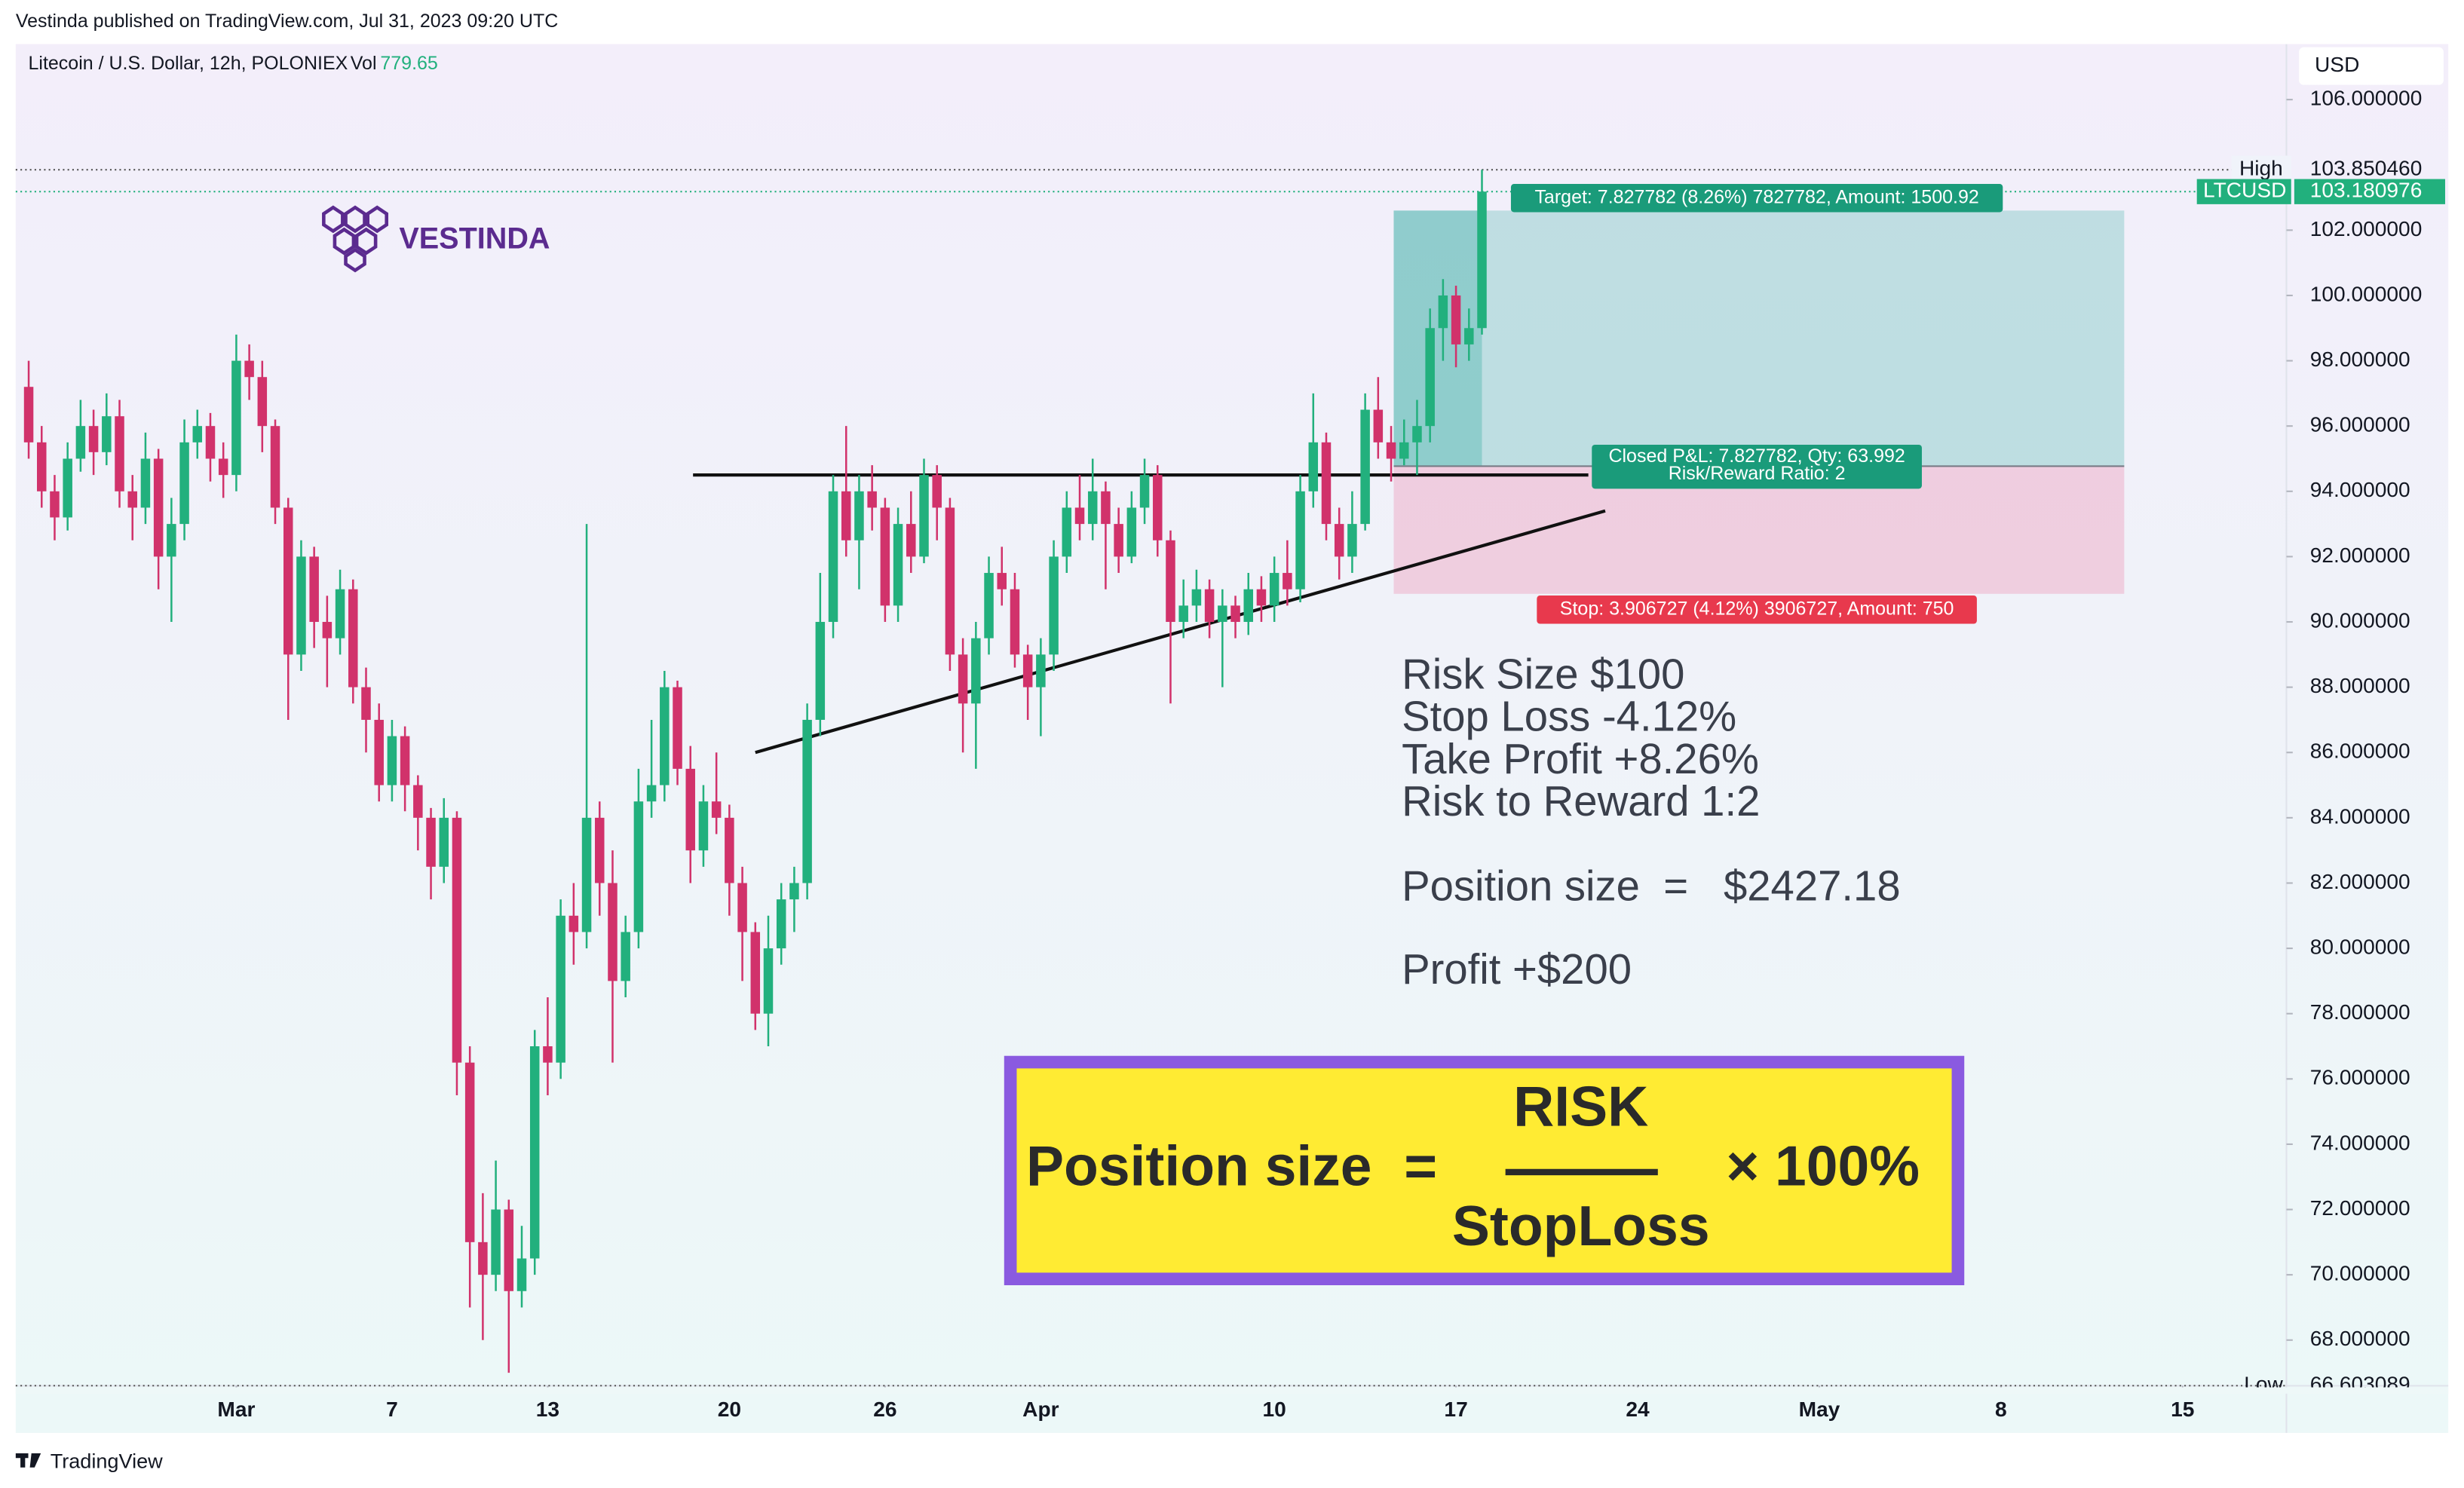 Image resolution: width=2464 pixels, height=1488 pixels. What do you see at coordinates (1569, 716) in the screenshot?
I see `annotation: Stop Loss -4.12%` at bounding box center [1569, 716].